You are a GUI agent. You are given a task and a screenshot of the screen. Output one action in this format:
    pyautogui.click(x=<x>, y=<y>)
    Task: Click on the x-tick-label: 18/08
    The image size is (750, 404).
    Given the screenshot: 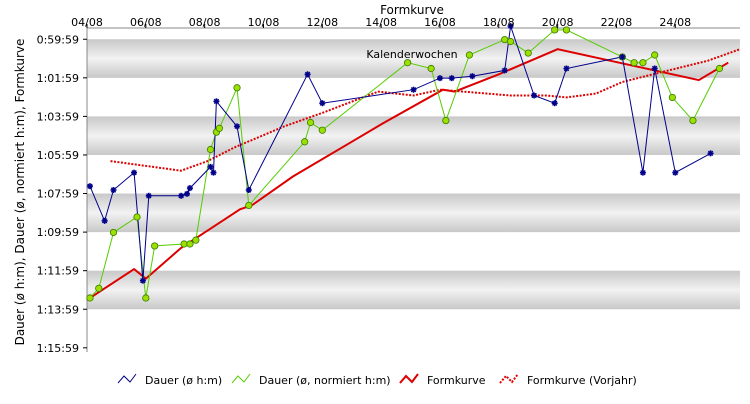 What is the action you would take?
    pyautogui.click(x=499, y=22)
    